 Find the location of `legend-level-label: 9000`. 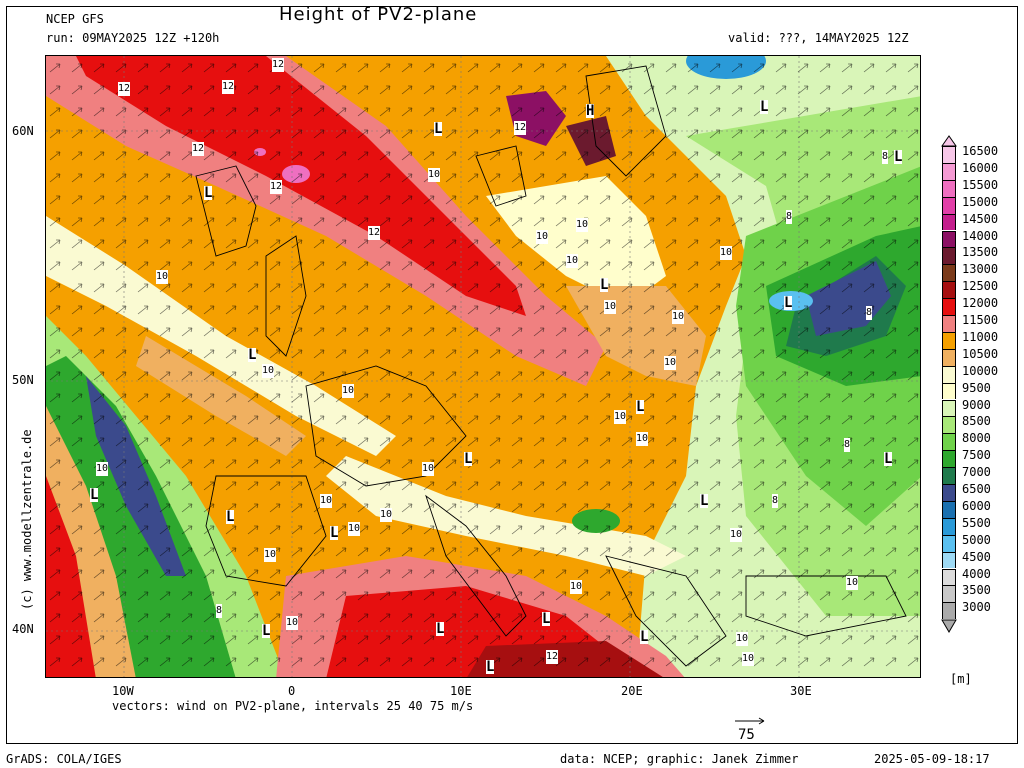

legend-level-label: 9000 is located at coordinates (976, 404).